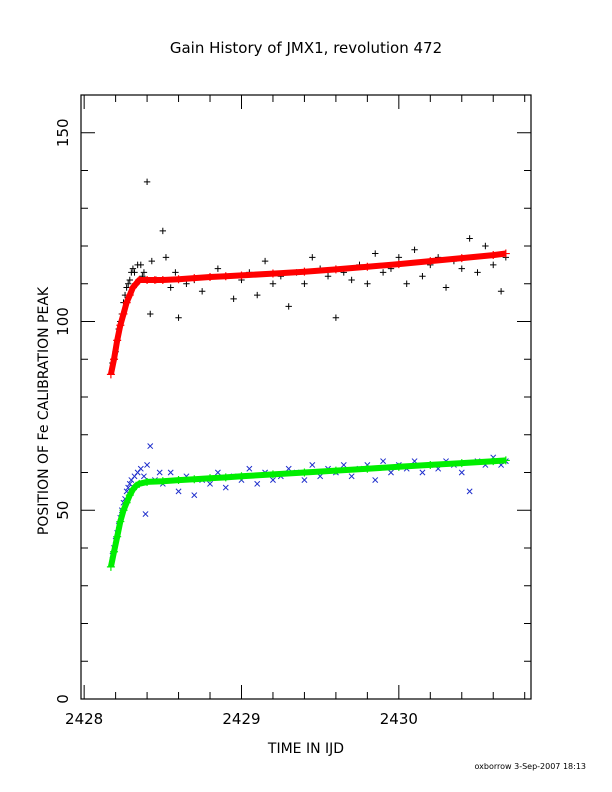 The width and height of the screenshot is (612, 792). Describe the element at coordinates (399, 719) in the screenshot. I see `x-tick-label: 2430` at that location.